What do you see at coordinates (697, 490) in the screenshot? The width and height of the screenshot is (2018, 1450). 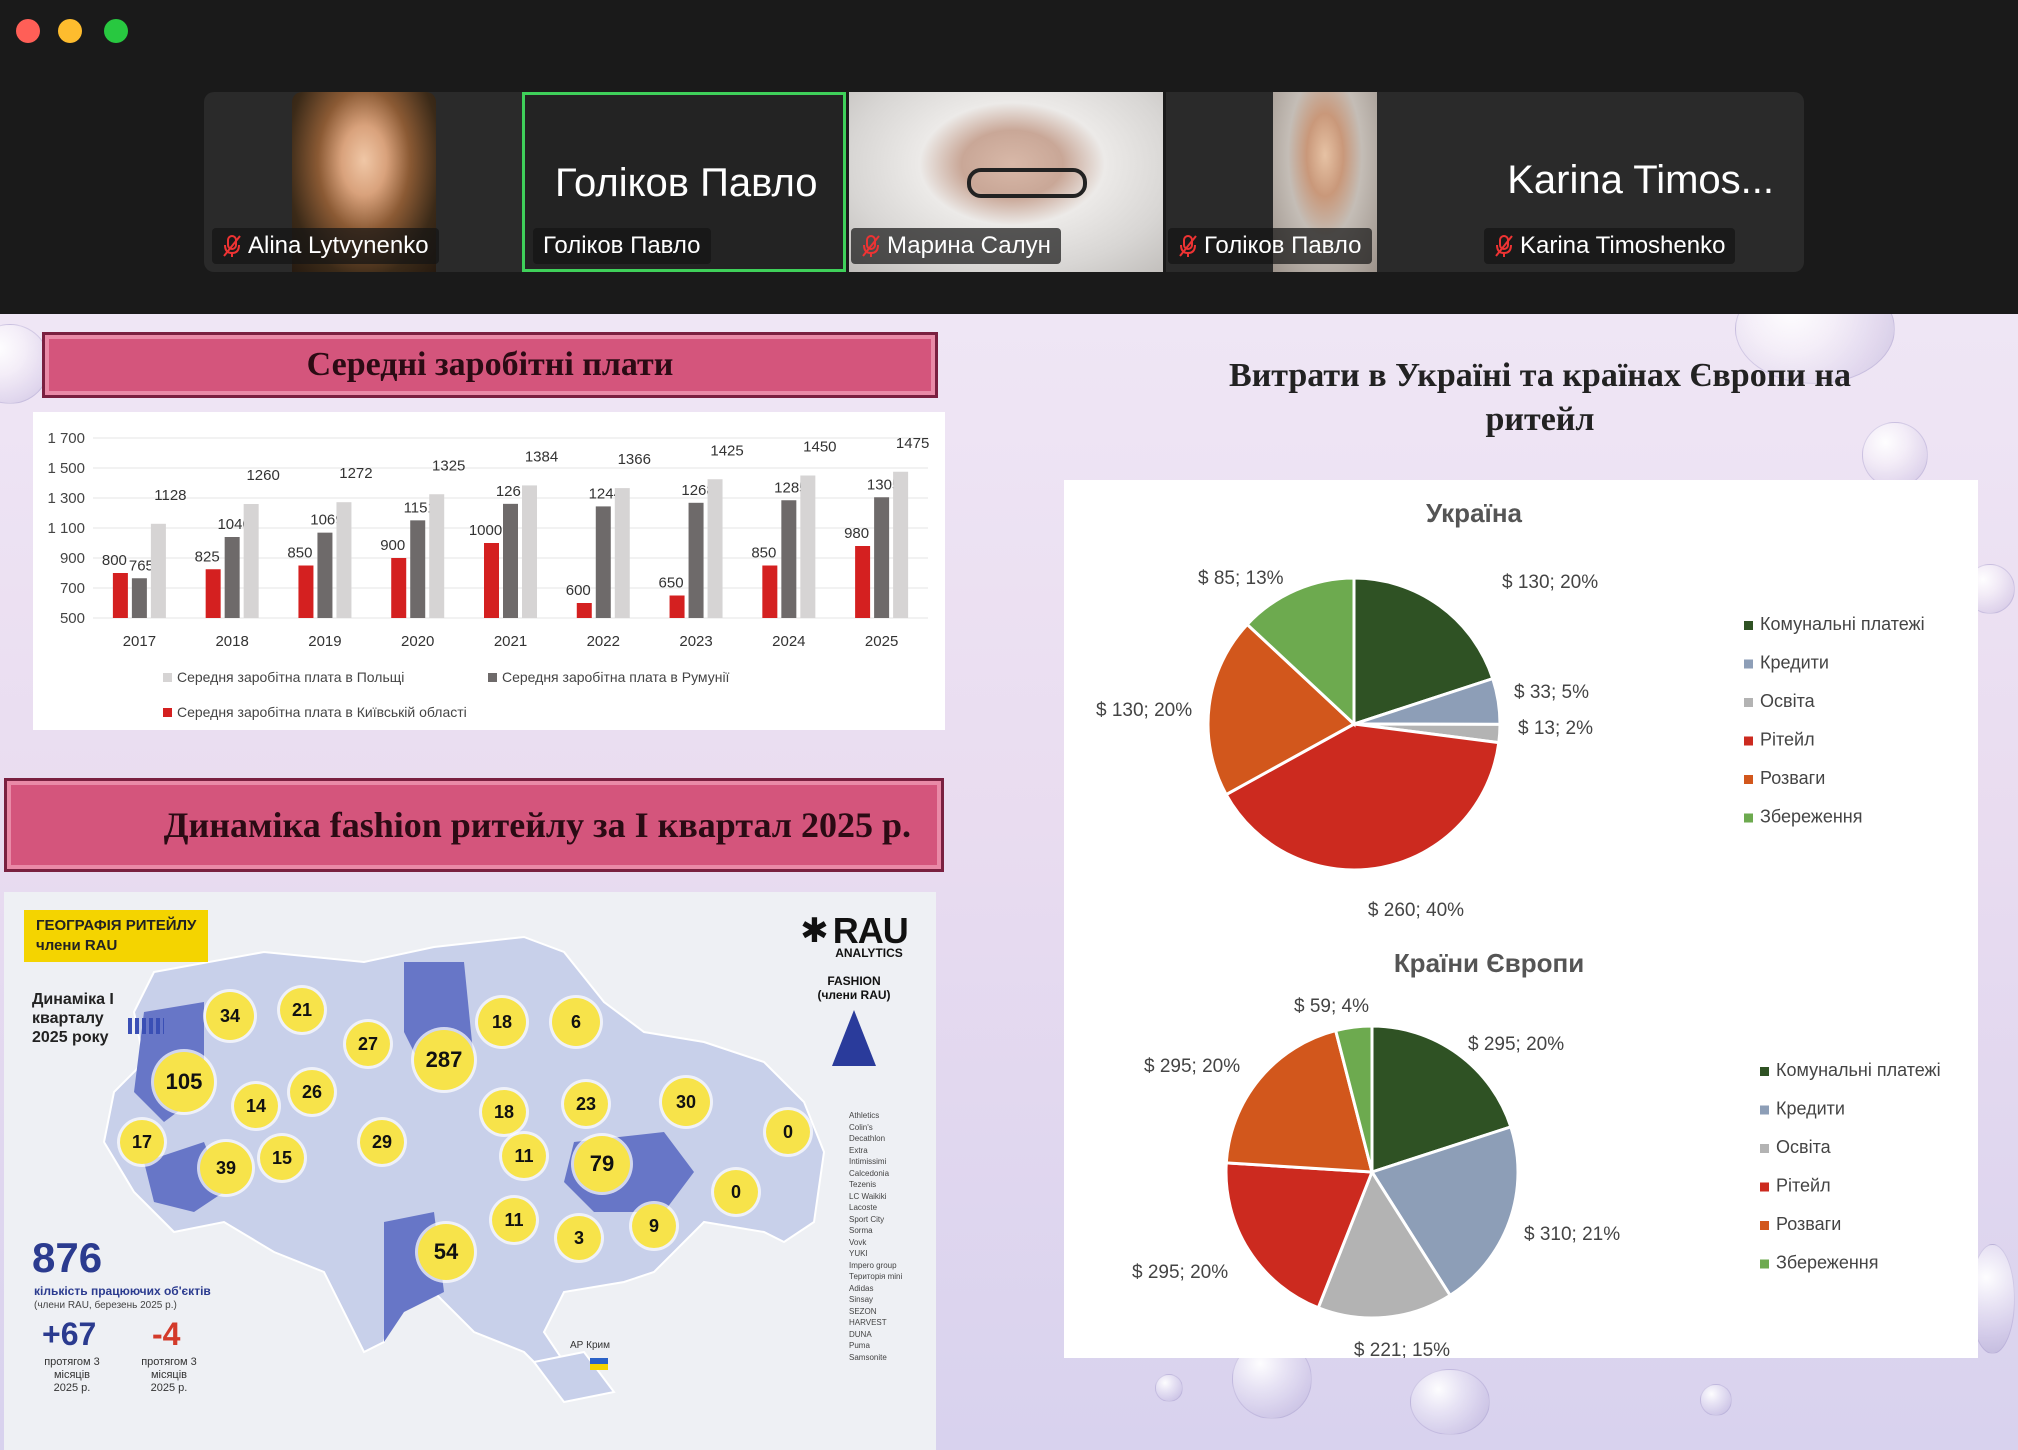 I see `bar-value-label: 1268` at bounding box center [697, 490].